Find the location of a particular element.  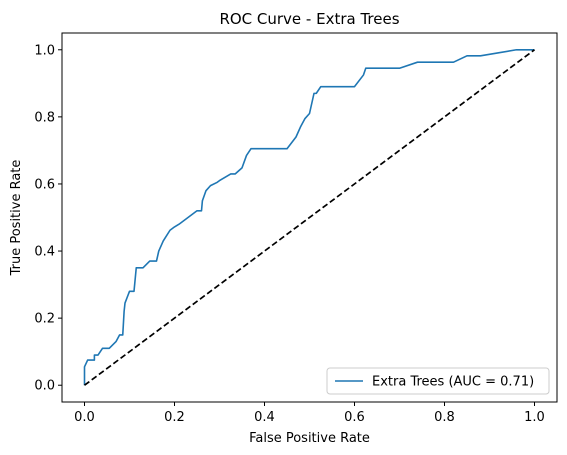

legend-box is located at coordinates (438, 381).